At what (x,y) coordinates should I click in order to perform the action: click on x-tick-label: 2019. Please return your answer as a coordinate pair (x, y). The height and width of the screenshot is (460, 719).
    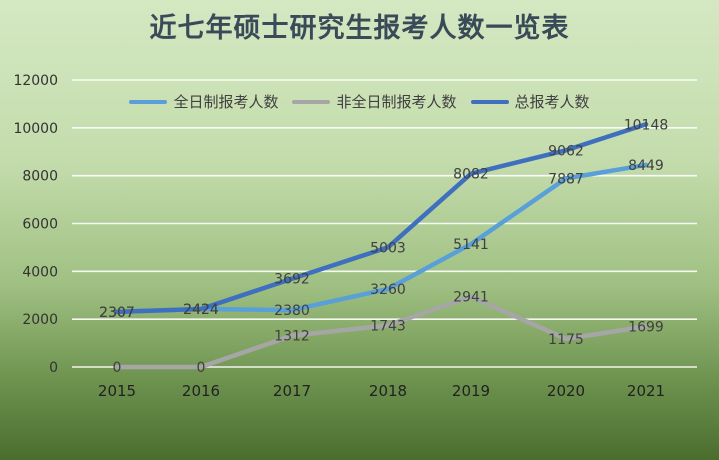
    Looking at the image, I should click on (471, 391).